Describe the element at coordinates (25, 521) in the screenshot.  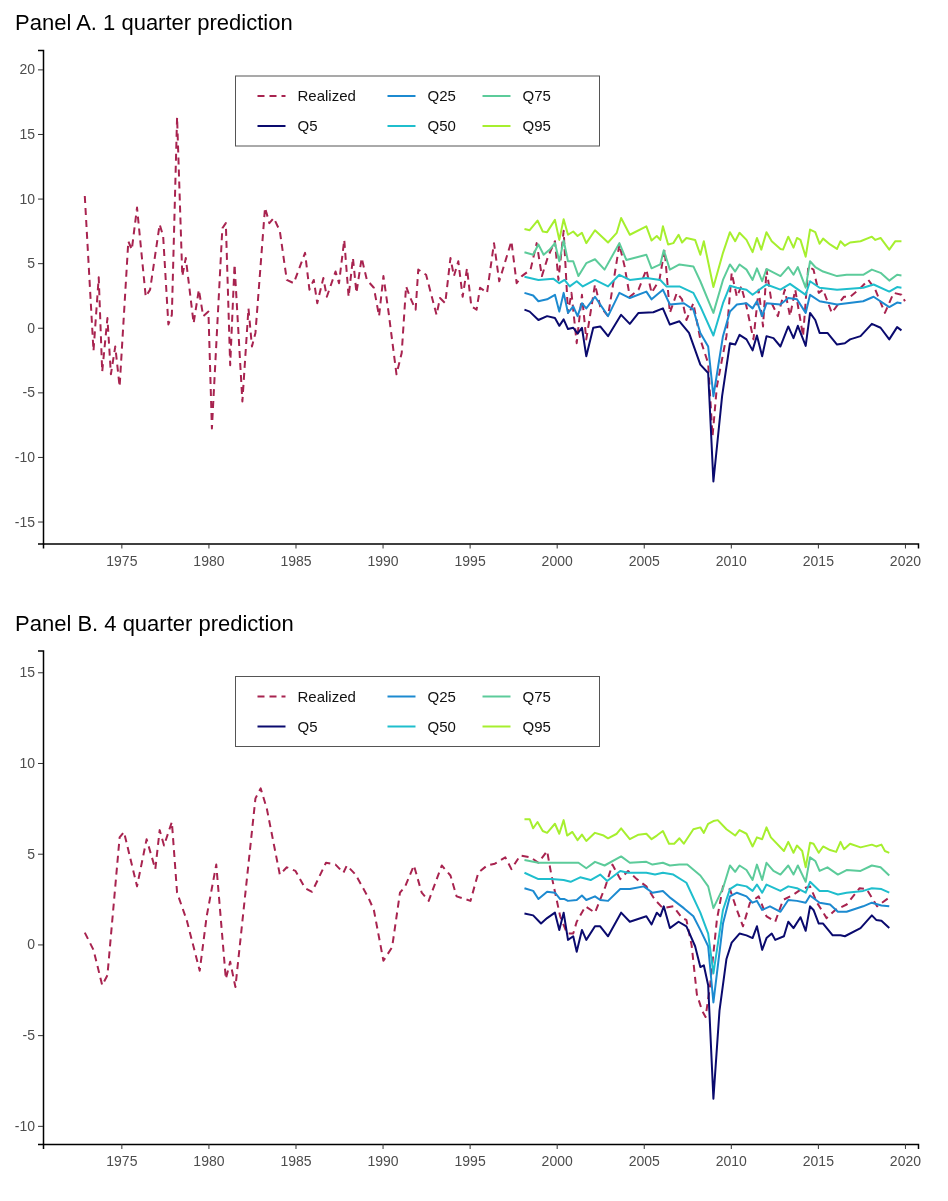
I see `y-tick-label: -15` at that location.